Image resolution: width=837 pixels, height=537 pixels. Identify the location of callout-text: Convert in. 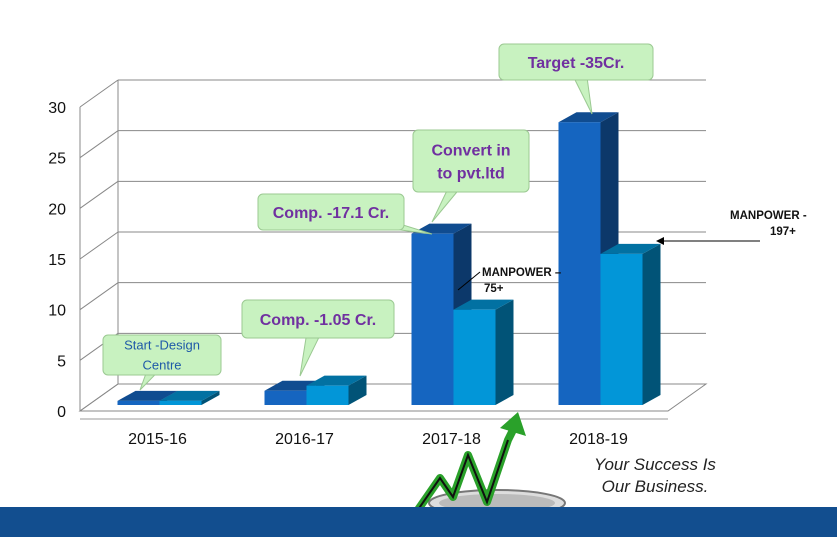
(470, 150).